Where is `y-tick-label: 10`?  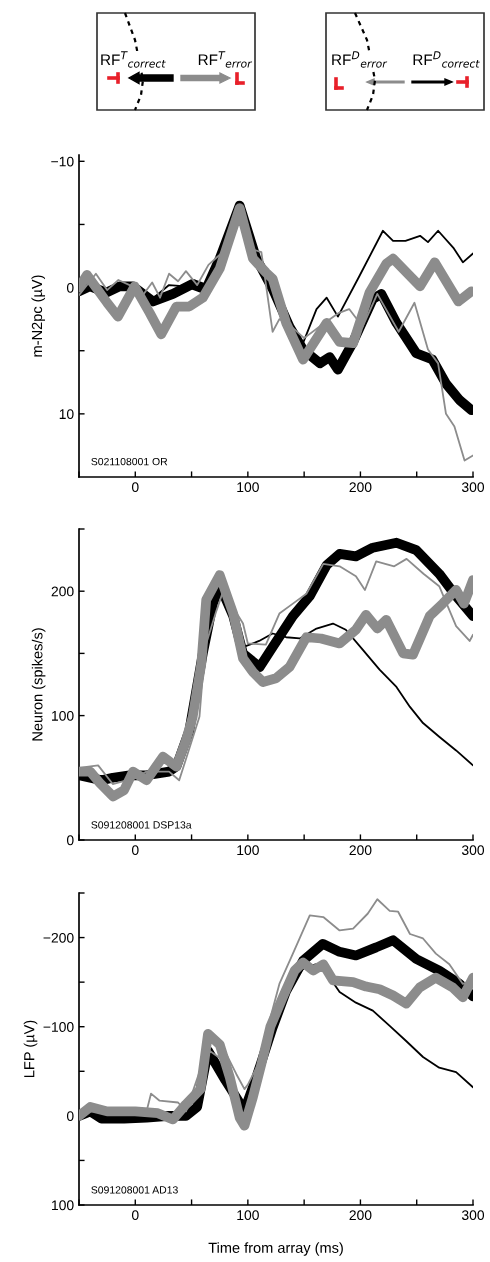
y-tick-label: 10 is located at coordinates (66, 414).